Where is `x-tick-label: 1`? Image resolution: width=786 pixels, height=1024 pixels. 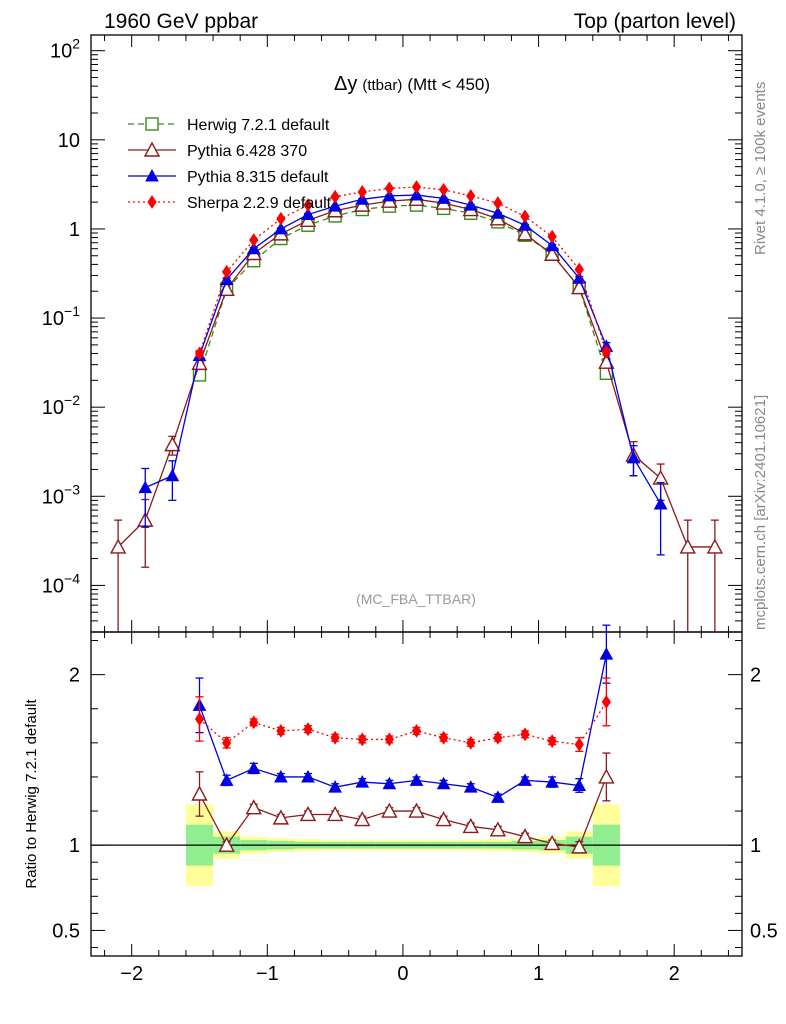
x-tick-label: 1 is located at coordinates (538, 974).